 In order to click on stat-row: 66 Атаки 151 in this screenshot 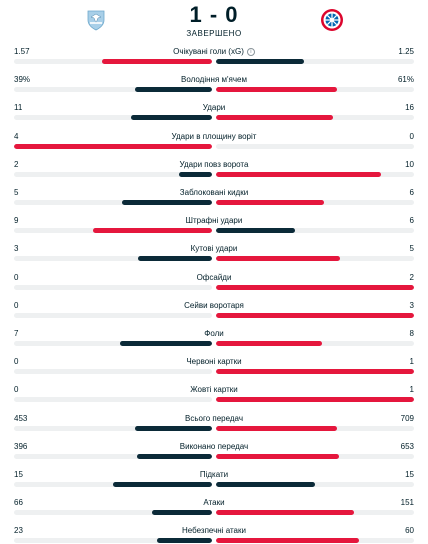, I will do `click(214, 509)`.